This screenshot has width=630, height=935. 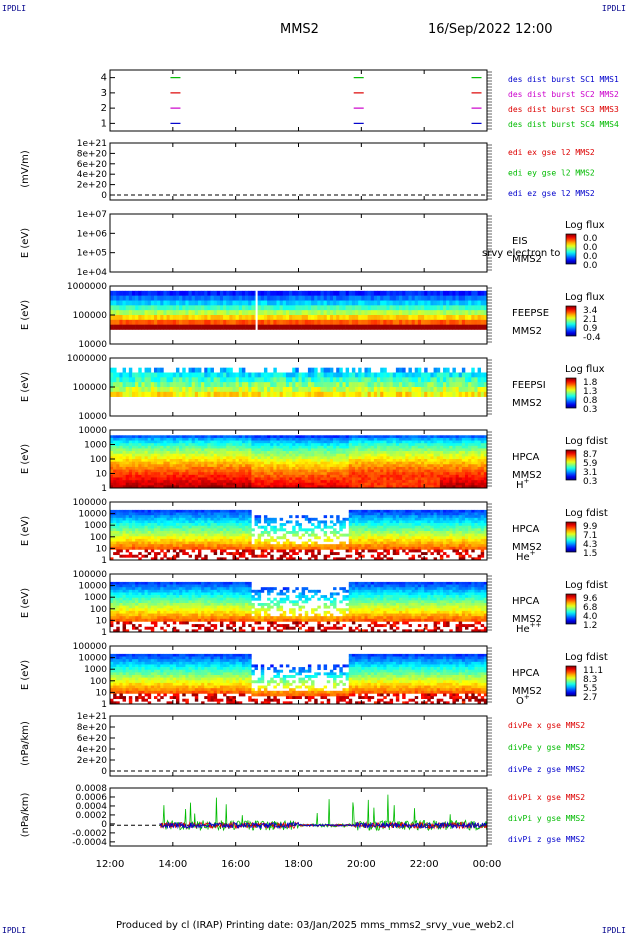 What do you see at coordinates (92, 717) in the screenshot?
I see `divpe-y-tick-label: 1e+21` at bounding box center [92, 717].